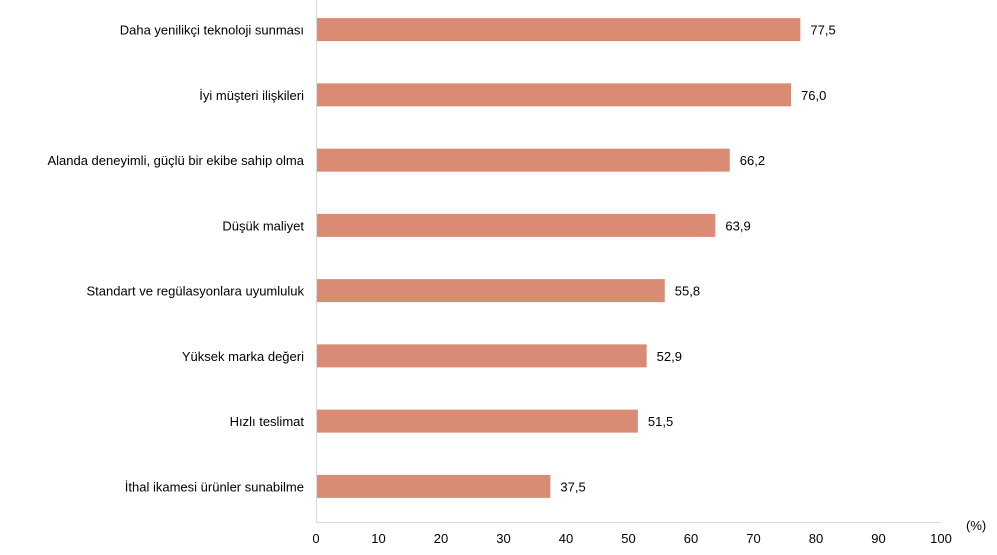 The height and width of the screenshot is (555, 997). Describe the element at coordinates (813, 95) in the screenshot. I see `data-label: 76,0` at that location.